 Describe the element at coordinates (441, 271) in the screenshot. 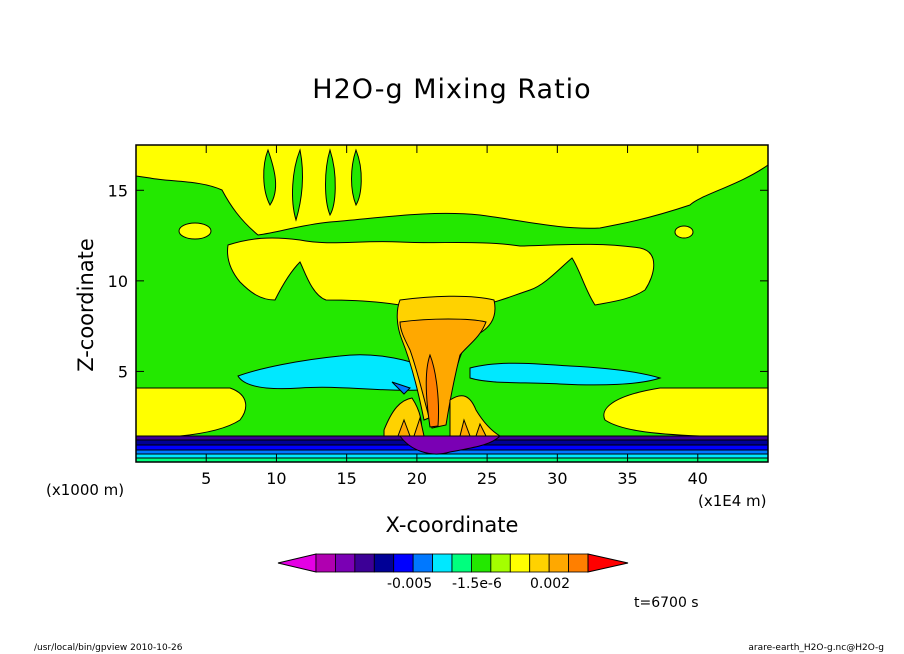

I see `middle-moist-band` at that location.